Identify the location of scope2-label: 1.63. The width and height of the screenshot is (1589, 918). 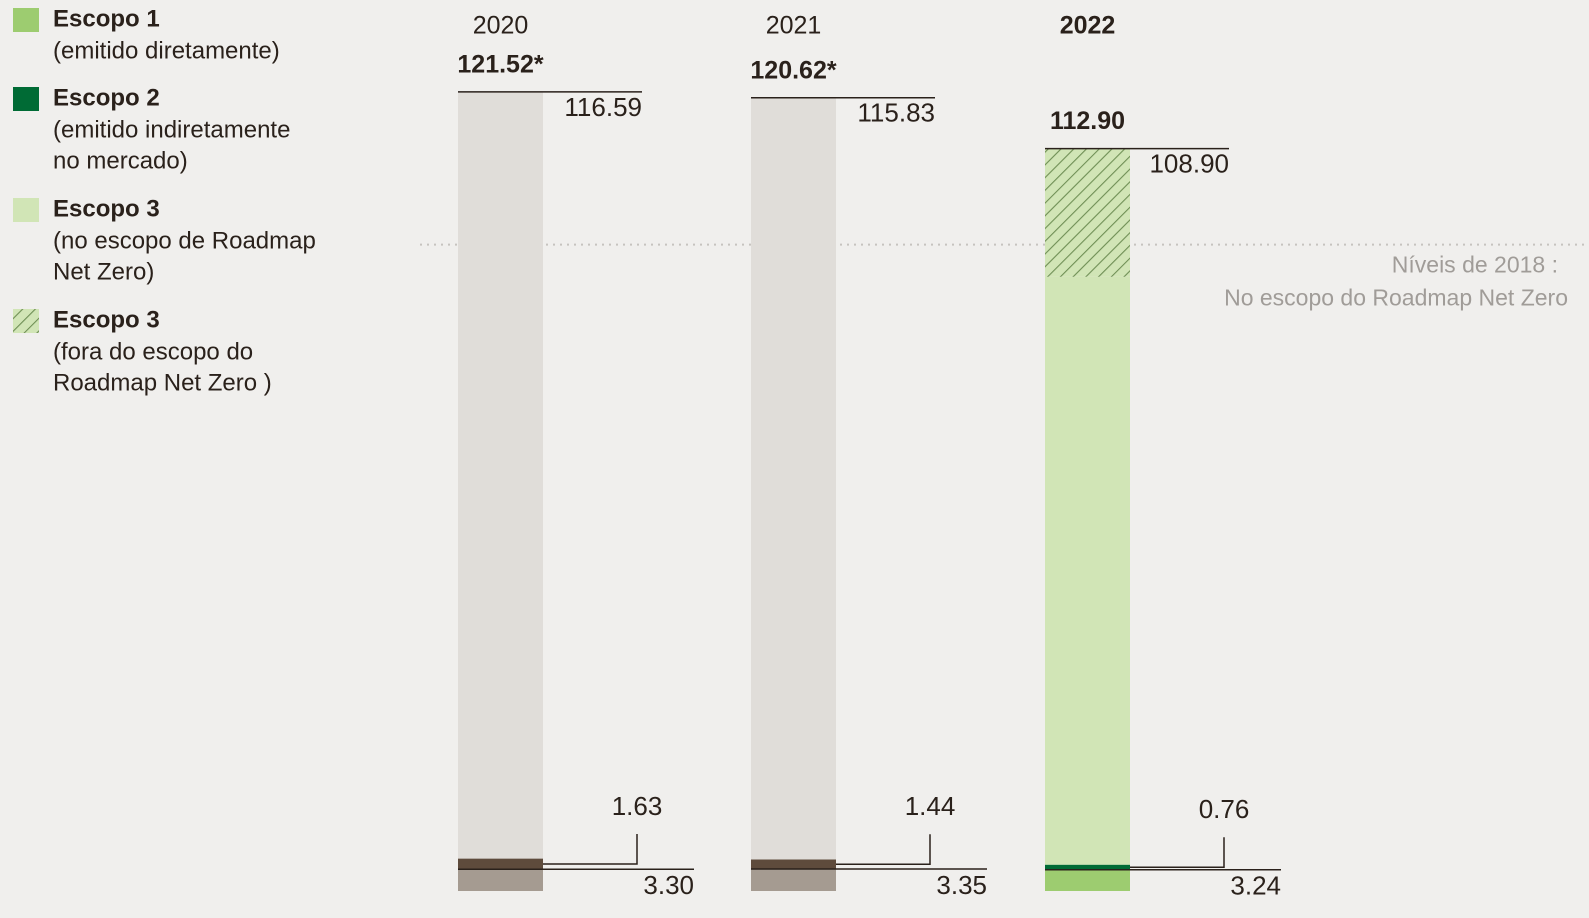
(637, 806).